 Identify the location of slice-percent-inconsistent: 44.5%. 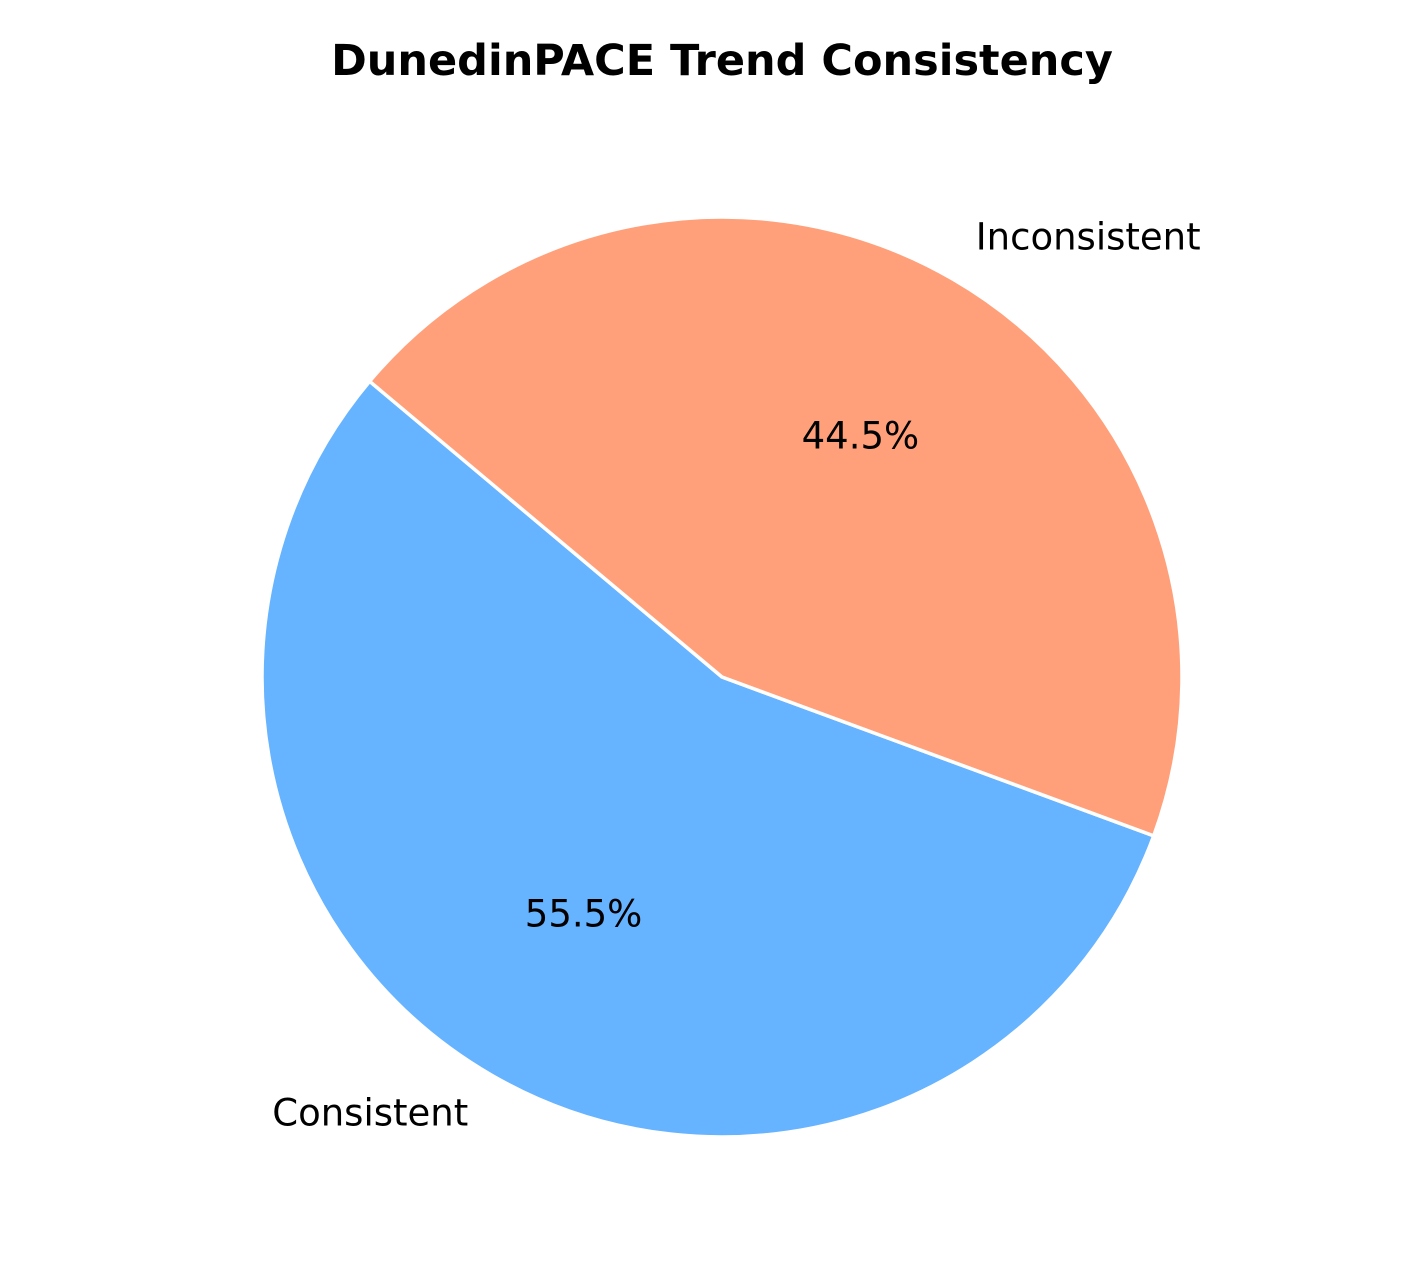
(861, 436).